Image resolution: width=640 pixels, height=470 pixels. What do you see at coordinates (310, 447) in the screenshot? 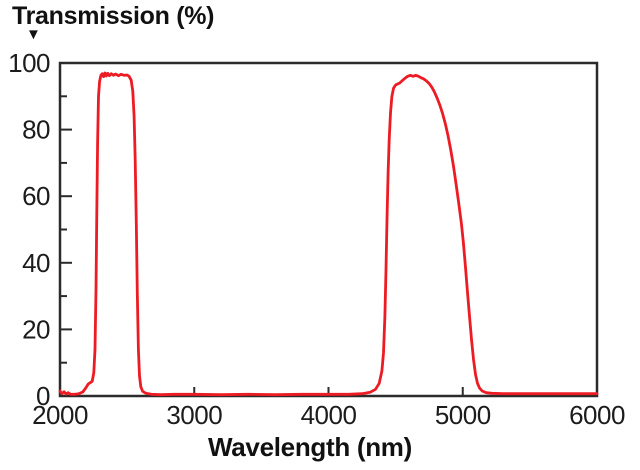
I see `x-axis-title: Wavelength (nm)` at bounding box center [310, 447].